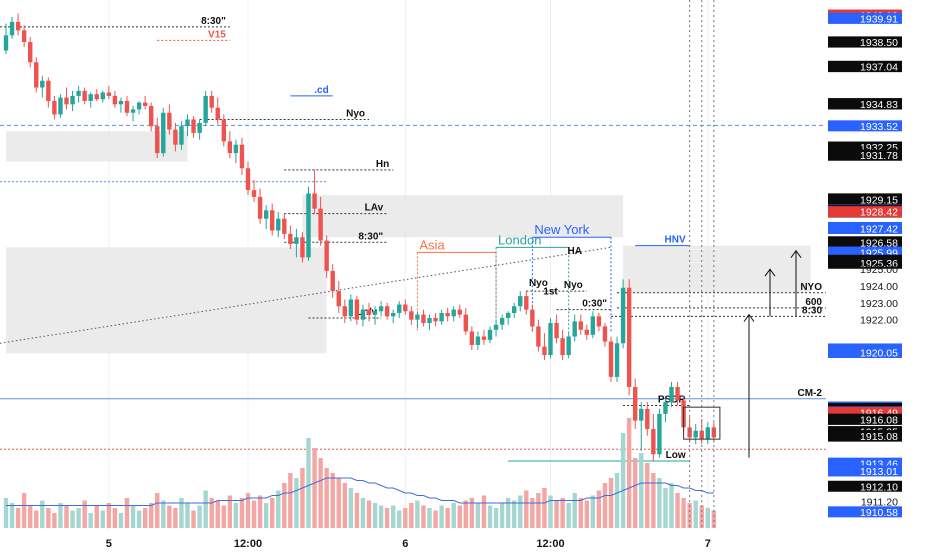 Image resolution: width=932 pixels, height=555 pixels. I want to click on price-tag-label: 1934.83, so click(879, 105).